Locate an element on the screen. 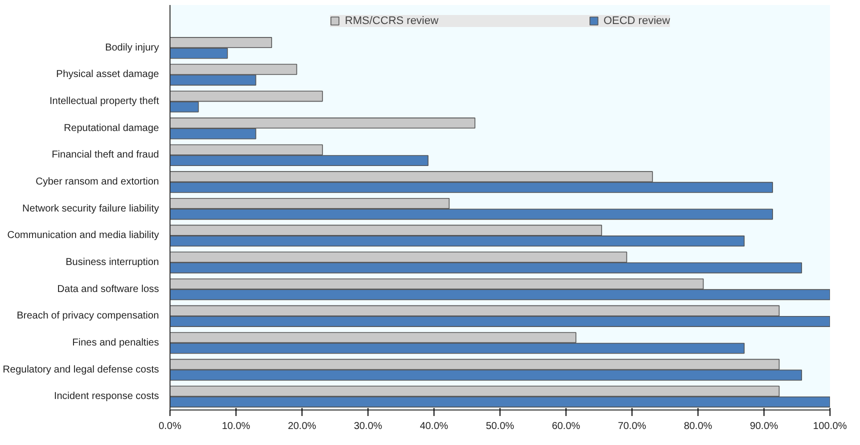 The width and height of the screenshot is (860, 445). legend-label: RMS/CCRS review is located at coordinates (391, 21).